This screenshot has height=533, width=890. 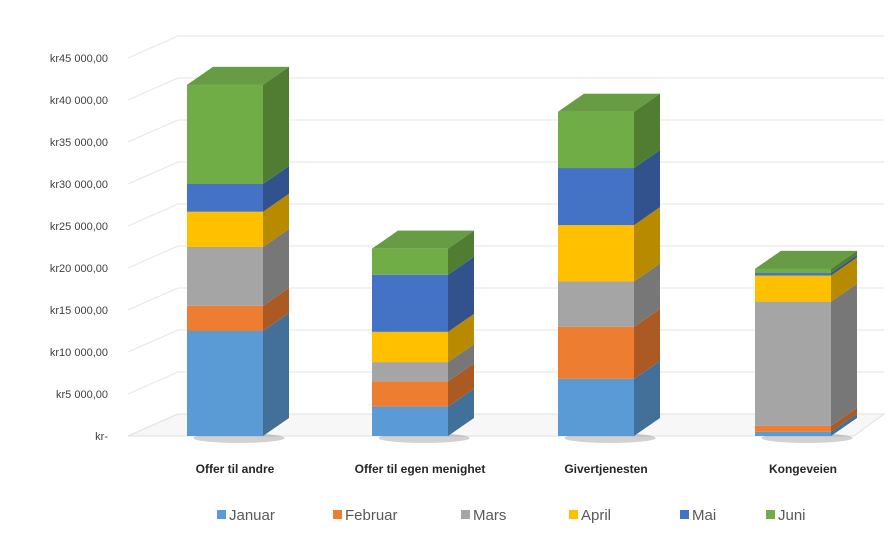 What do you see at coordinates (82, 395) in the screenshot?
I see `y-tick-label: kr5 000,00` at bounding box center [82, 395].